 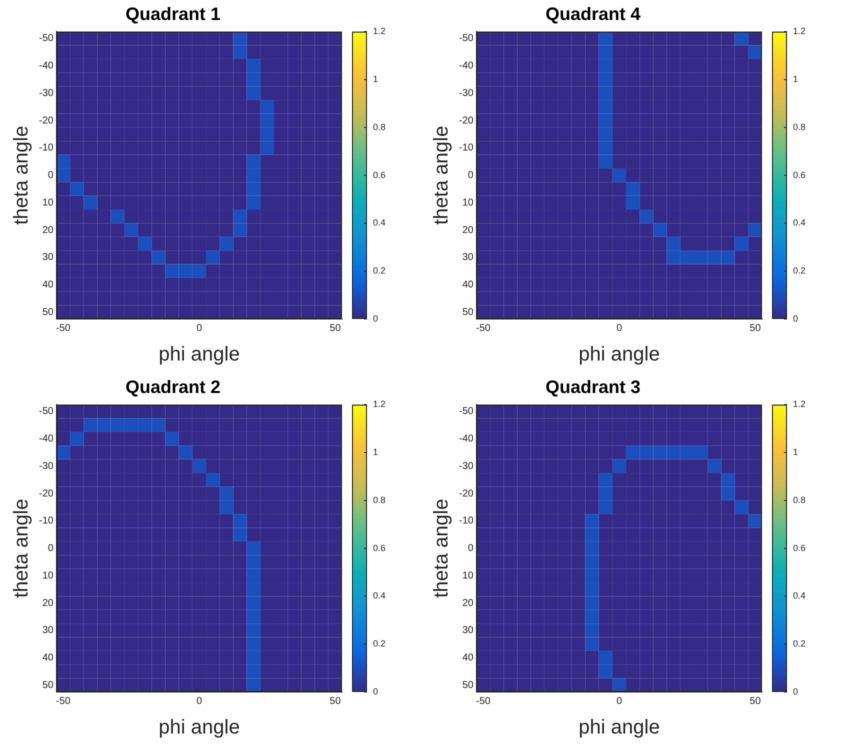 I want to click on chart-title: Quadrant 3, so click(x=593, y=386).